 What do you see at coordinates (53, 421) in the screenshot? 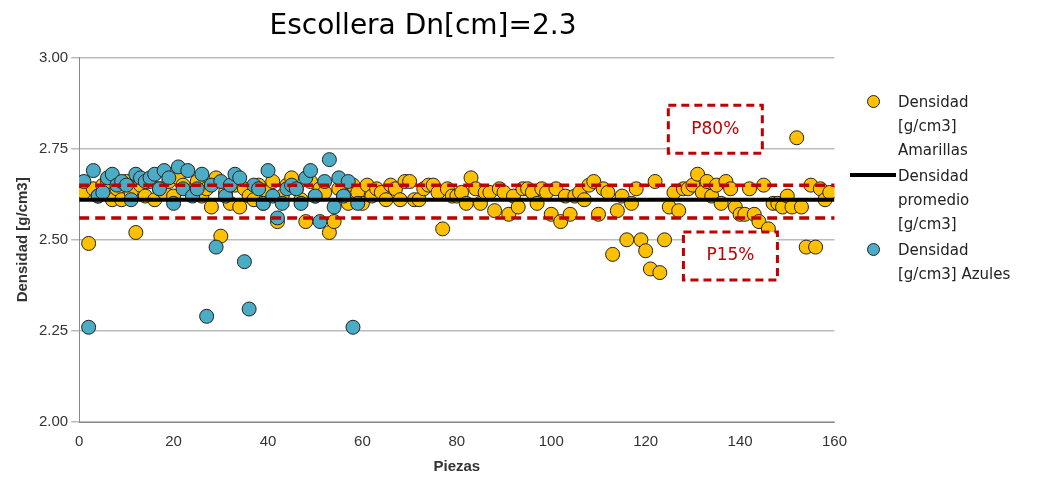
I see `y-tick-label: 2.00` at bounding box center [53, 421].